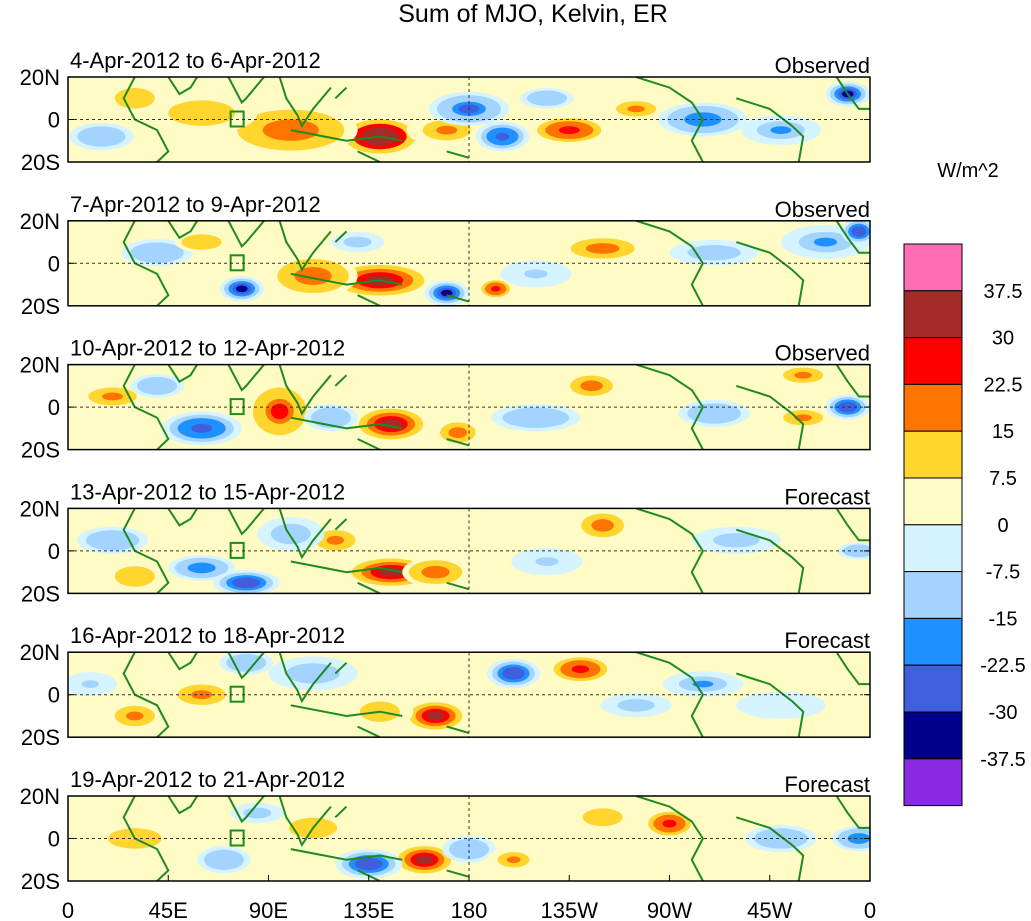 This screenshot has height=921, width=1031. Describe the element at coordinates (268, 909) in the screenshot. I see `x-tick-label: 90E` at that location.